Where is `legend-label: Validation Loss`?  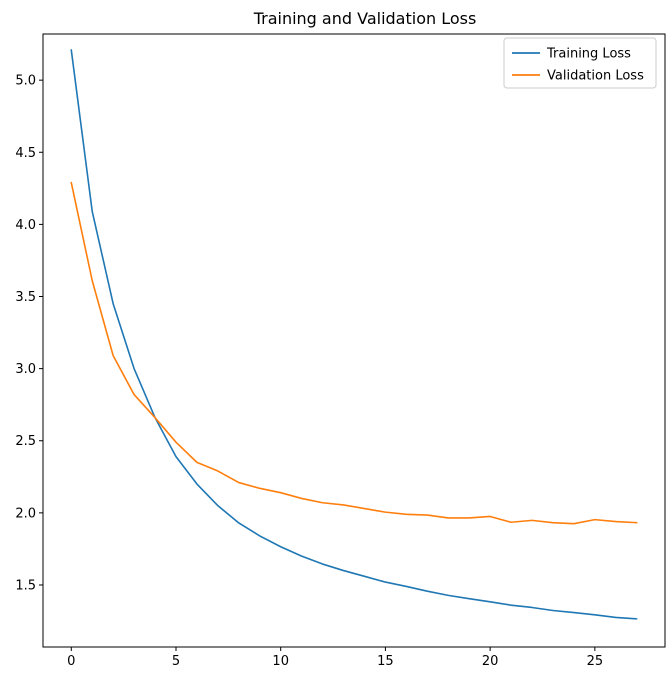 legend-label: Validation Loss is located at coordinates (595, 76).